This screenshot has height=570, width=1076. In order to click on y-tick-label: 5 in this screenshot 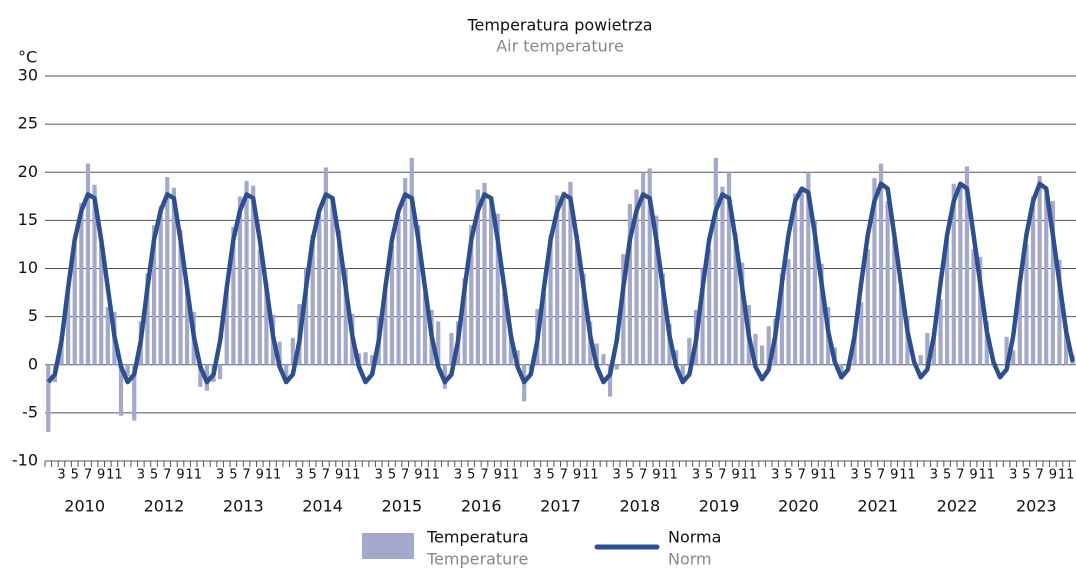, I will do `click(33, 315)`.